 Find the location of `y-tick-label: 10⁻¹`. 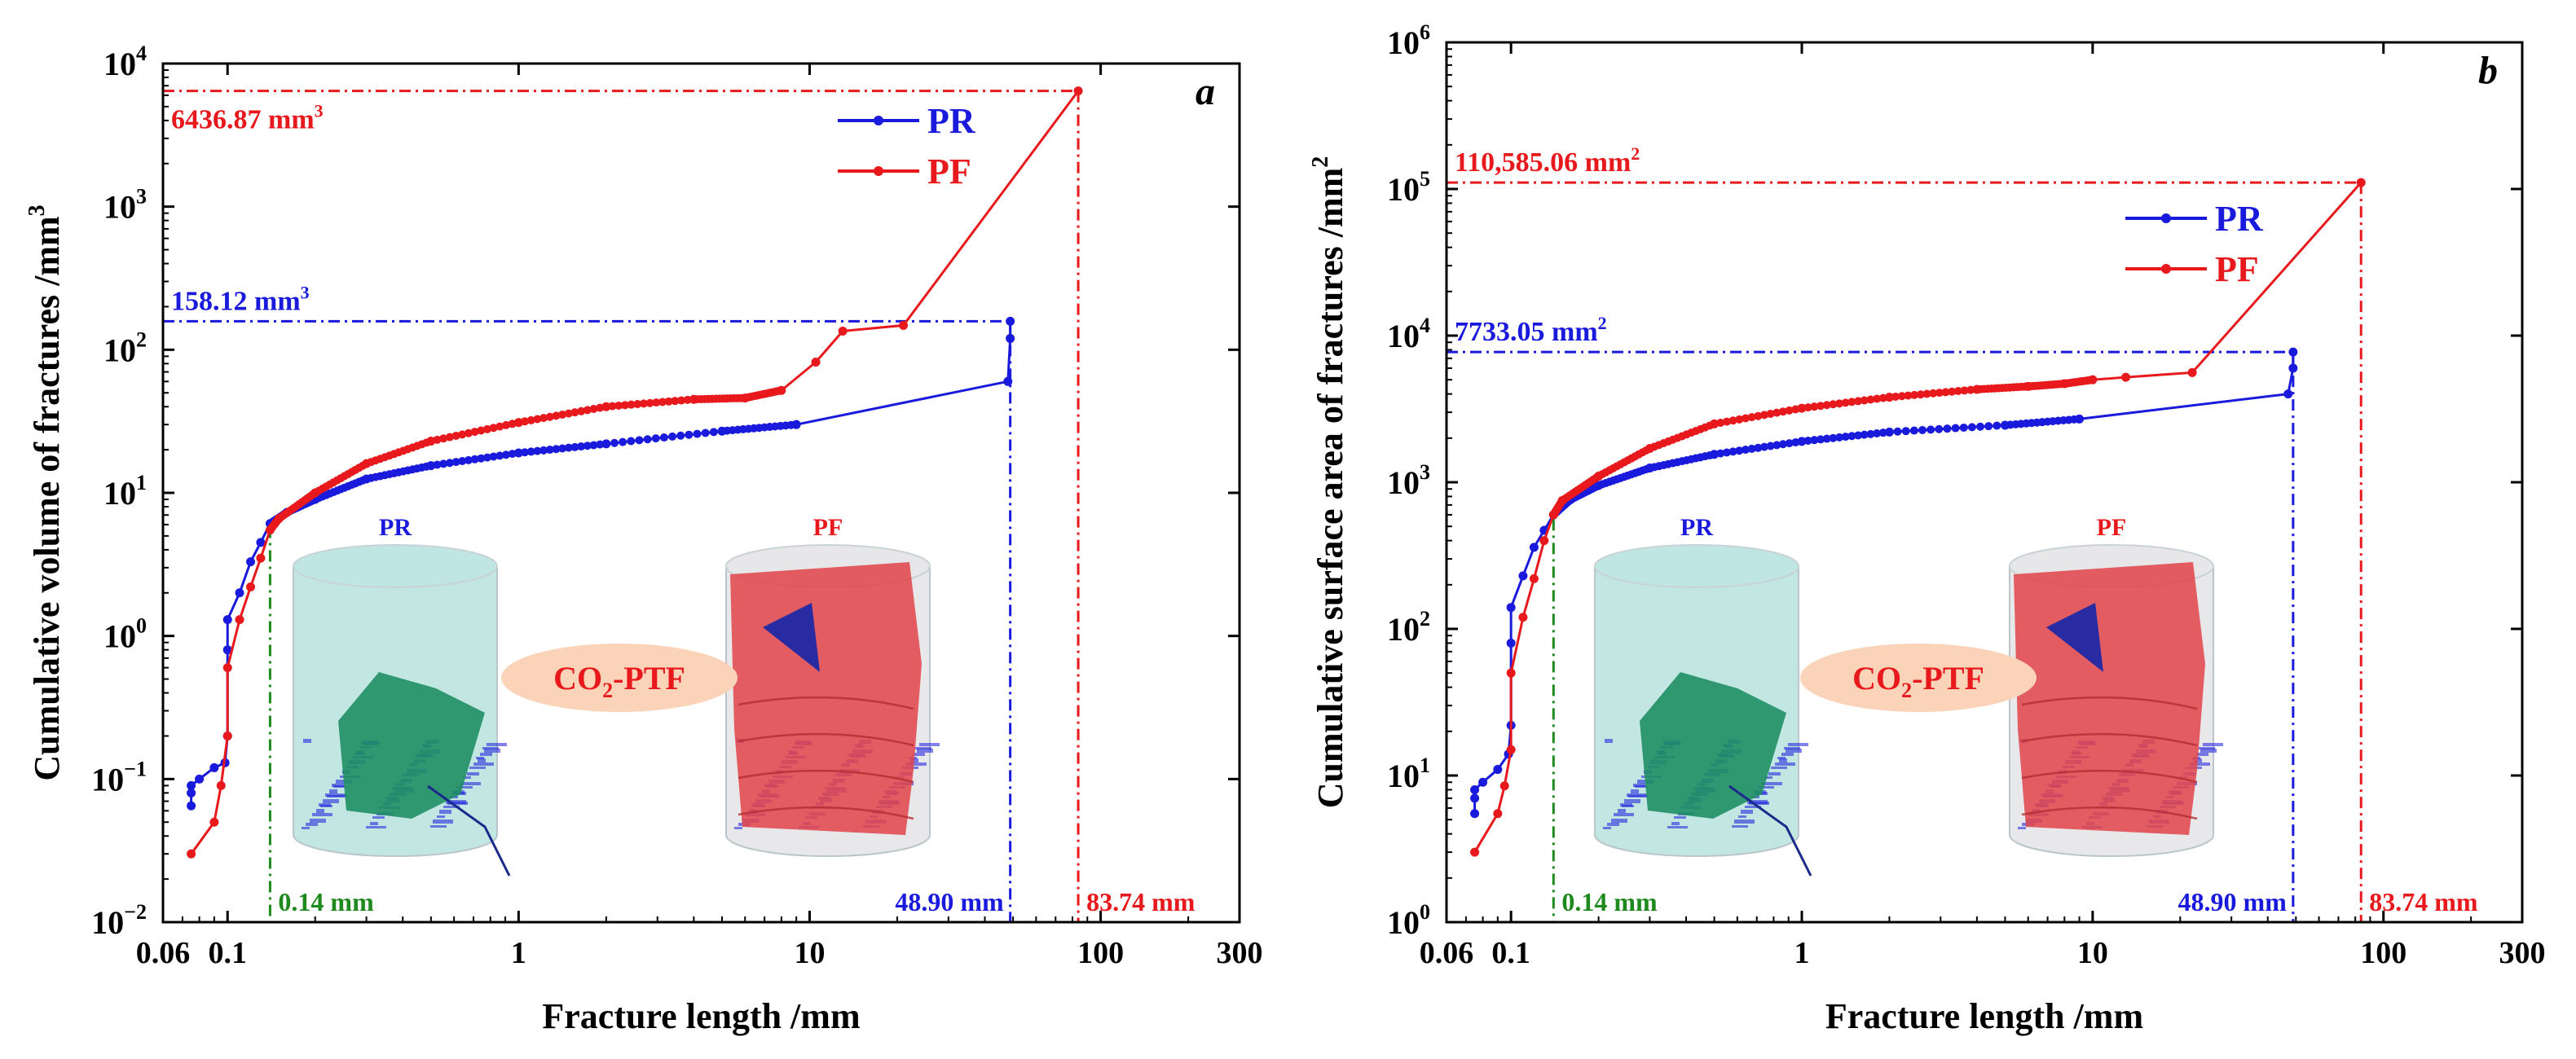

y-tick-label: 10⁻¹ is located at coordinates (119, 777).